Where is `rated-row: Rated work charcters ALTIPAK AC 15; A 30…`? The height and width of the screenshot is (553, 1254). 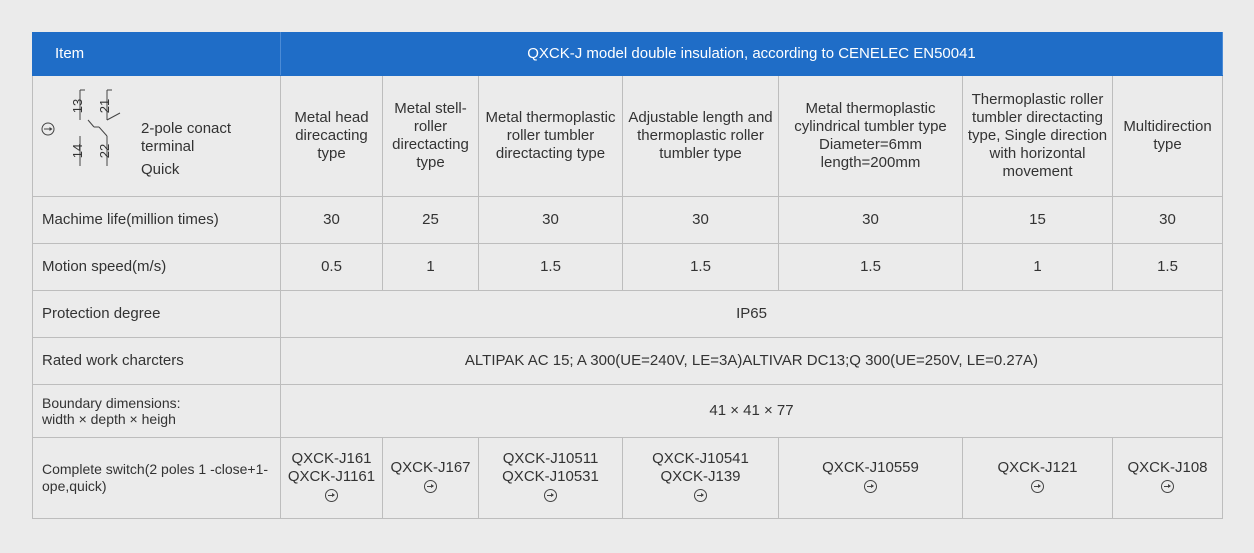
rated-row: Rated work charcters ALTIPAK AC 15; A 30… is located at coordinates (627, 361).